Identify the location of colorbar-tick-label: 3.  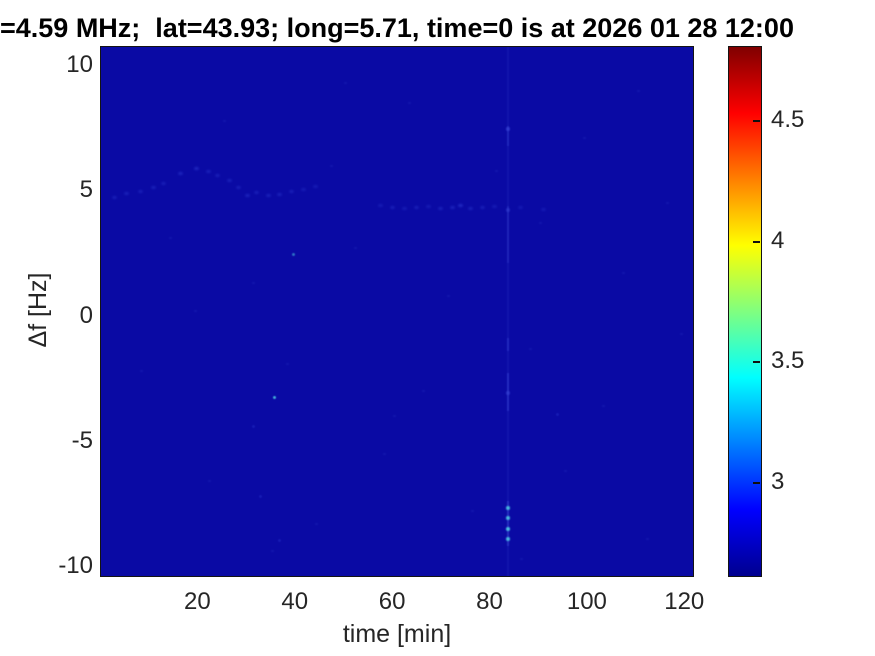
(778, 481).